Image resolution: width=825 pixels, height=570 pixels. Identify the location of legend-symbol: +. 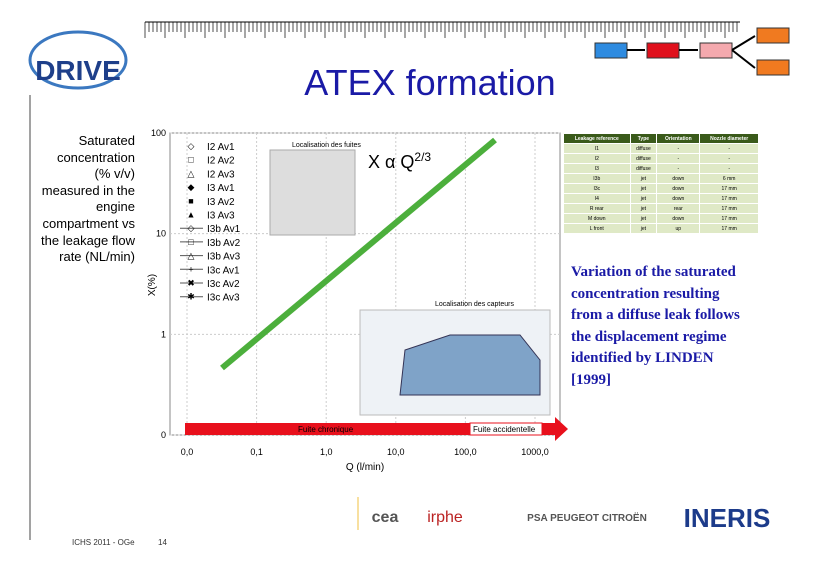
(190, 269).